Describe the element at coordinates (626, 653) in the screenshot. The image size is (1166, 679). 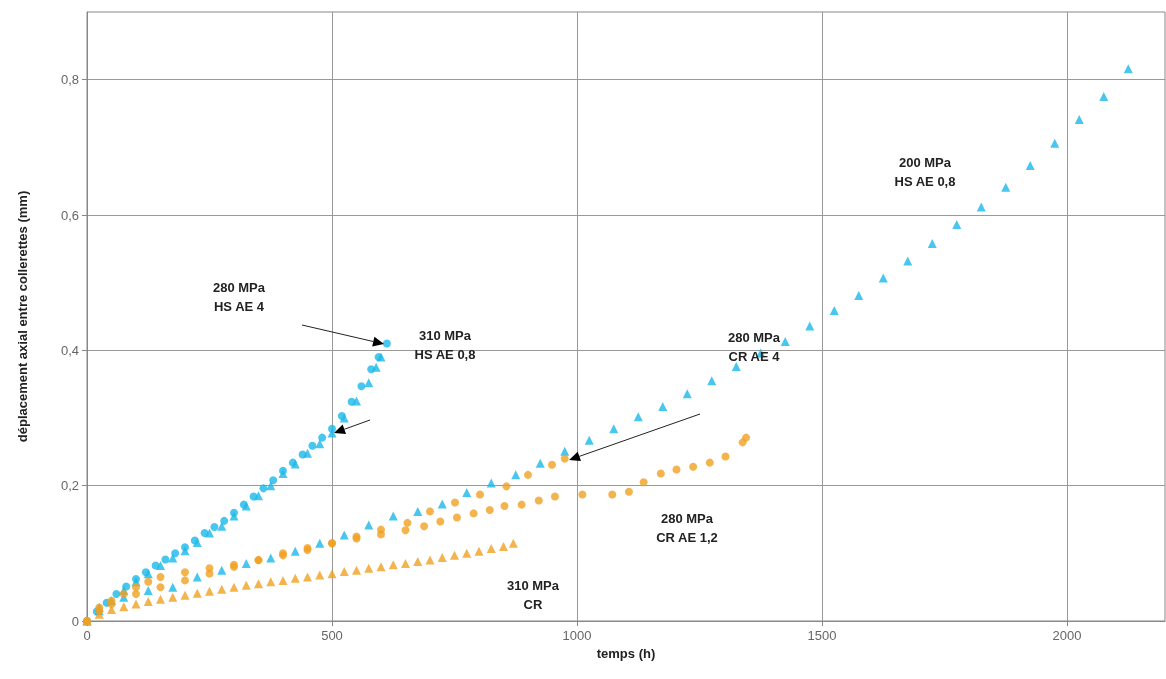
I see `x-axis-title: temps (h)` at that location.